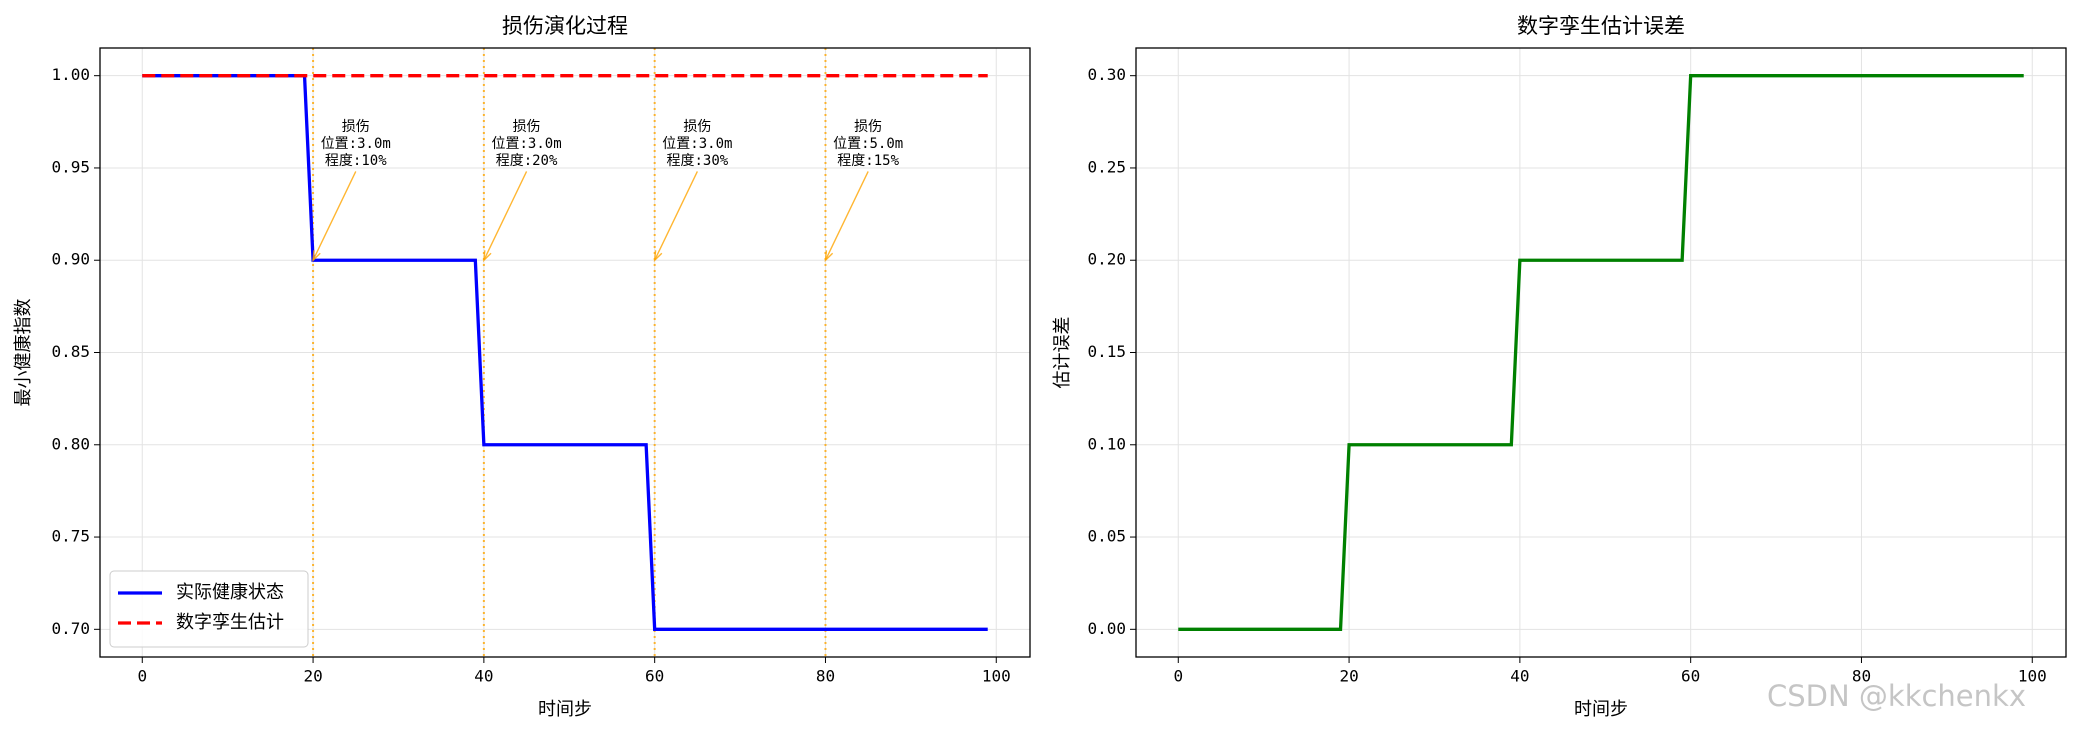  I want to click on y-tick-label: 0.25, so click(1106, 166).